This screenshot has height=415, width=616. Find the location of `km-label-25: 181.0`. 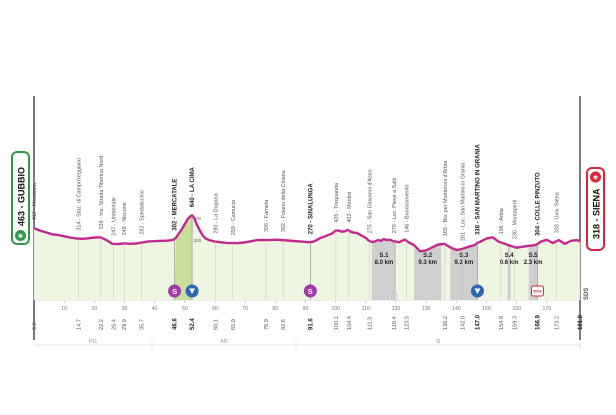

km-label-25: 181.0 is located at coordinates (581, 322).